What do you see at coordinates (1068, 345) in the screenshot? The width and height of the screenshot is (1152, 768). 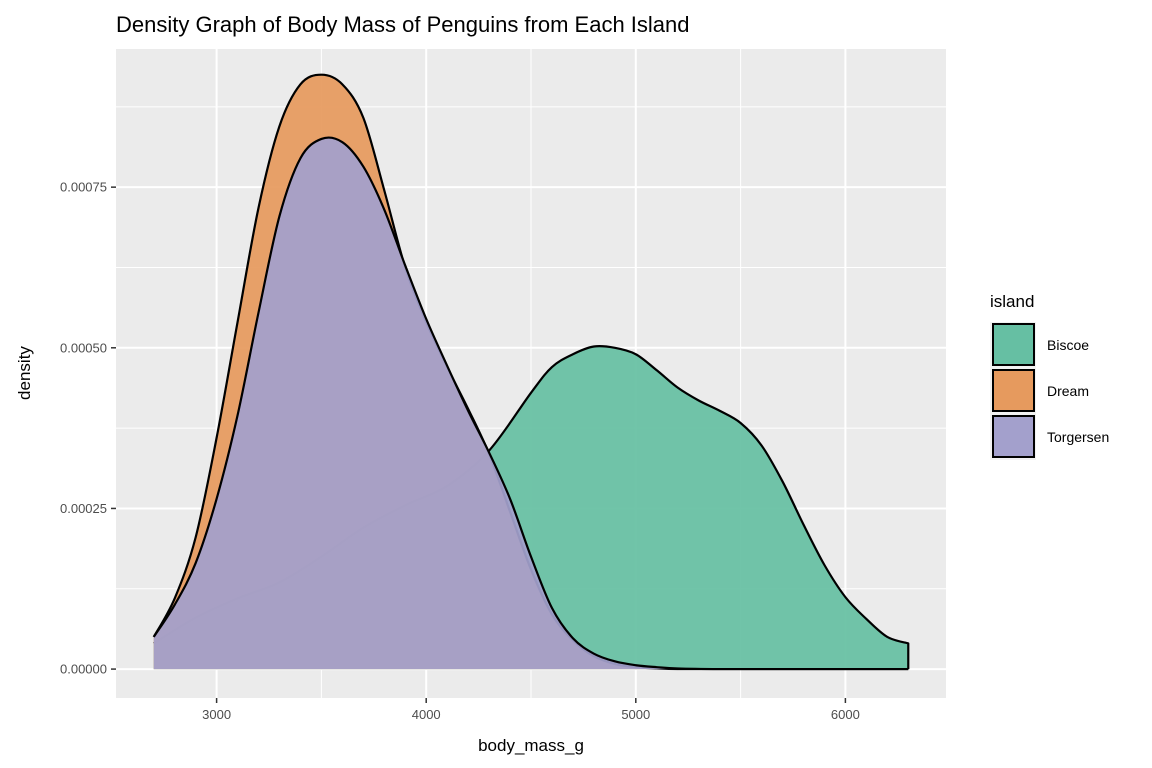 I see `legend-label-biscoe: Biscoe` at bounding box center [1068, 345].